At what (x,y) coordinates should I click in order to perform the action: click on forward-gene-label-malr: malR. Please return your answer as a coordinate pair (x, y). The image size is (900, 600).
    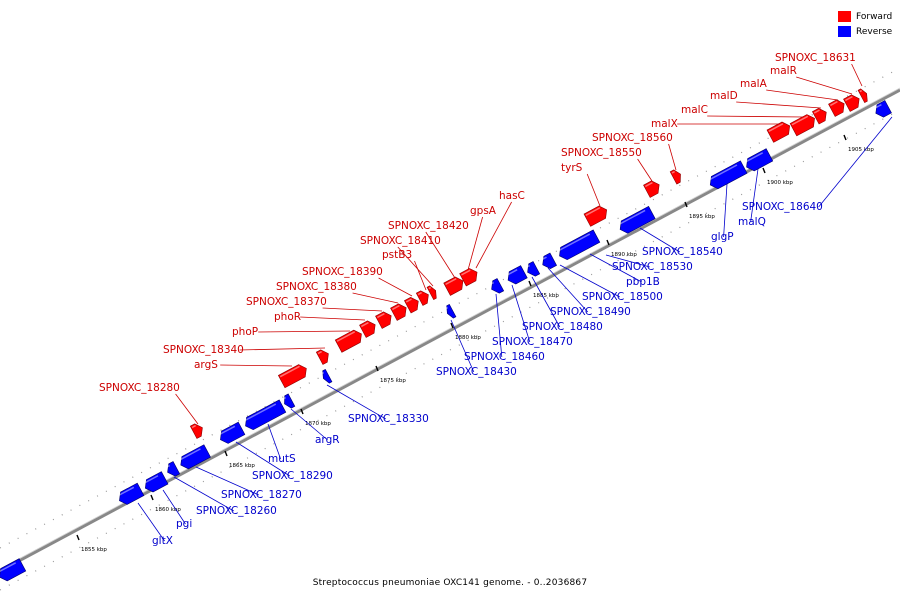
    Looking at the image, I should click on (783, 71).